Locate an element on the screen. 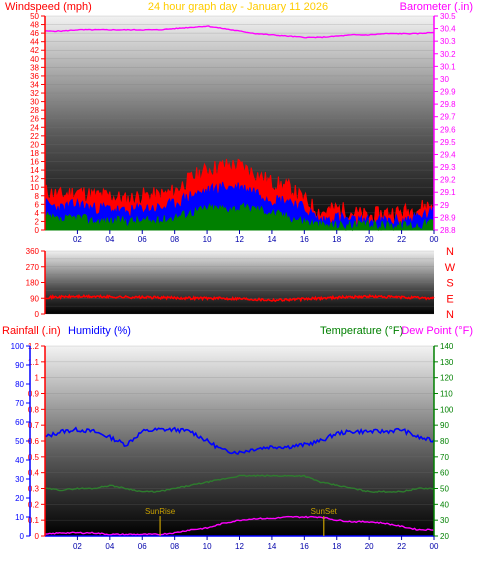 The height and width of the screenshot is (562, 477). climate-x-tick-label: 10 is located at coordinates (207, 546).